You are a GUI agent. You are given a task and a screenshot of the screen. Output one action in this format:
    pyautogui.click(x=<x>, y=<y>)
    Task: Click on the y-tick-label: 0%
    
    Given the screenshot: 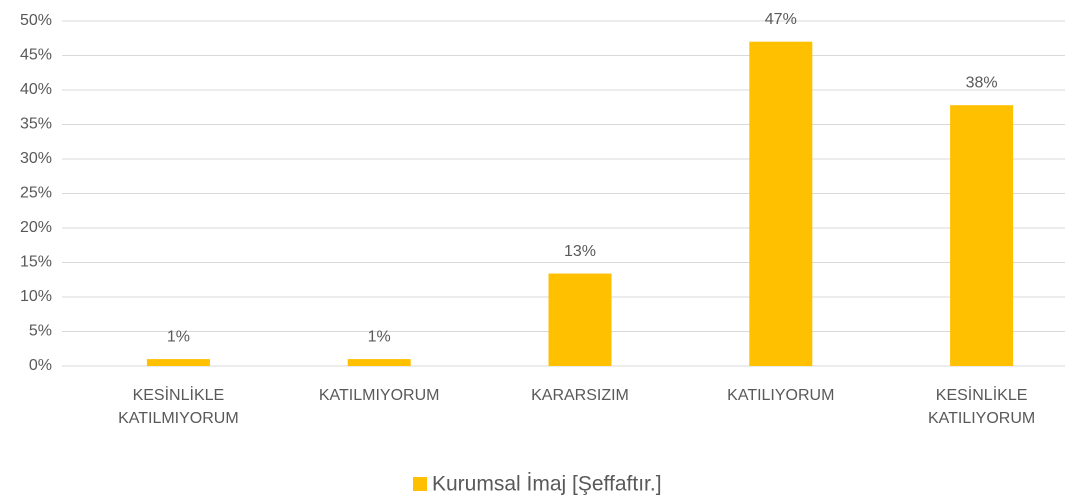 What is the action you would take?
    pyautogui.click(x=40, y=365)
    